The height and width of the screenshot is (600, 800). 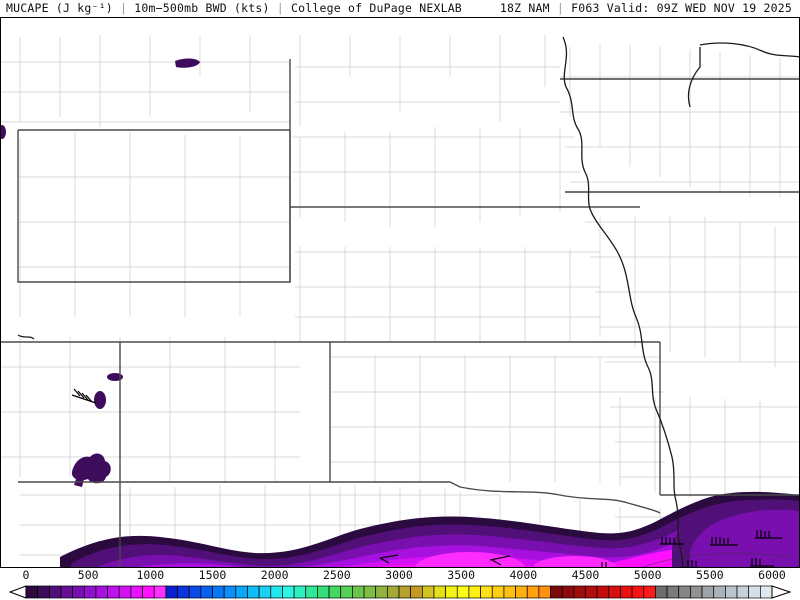 What do you see at coordinates (115, 377) in the screenshot?
I see `cape-blob-nm-small` at bounding box center [115, 377].